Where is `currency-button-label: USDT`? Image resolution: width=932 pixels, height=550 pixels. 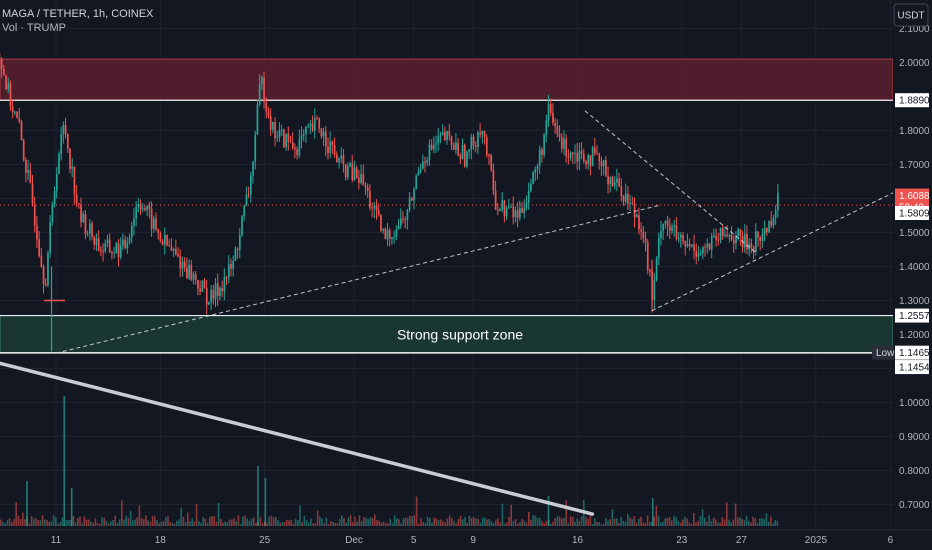
currency-button-label: USDT is located at coordinates (910, 16).